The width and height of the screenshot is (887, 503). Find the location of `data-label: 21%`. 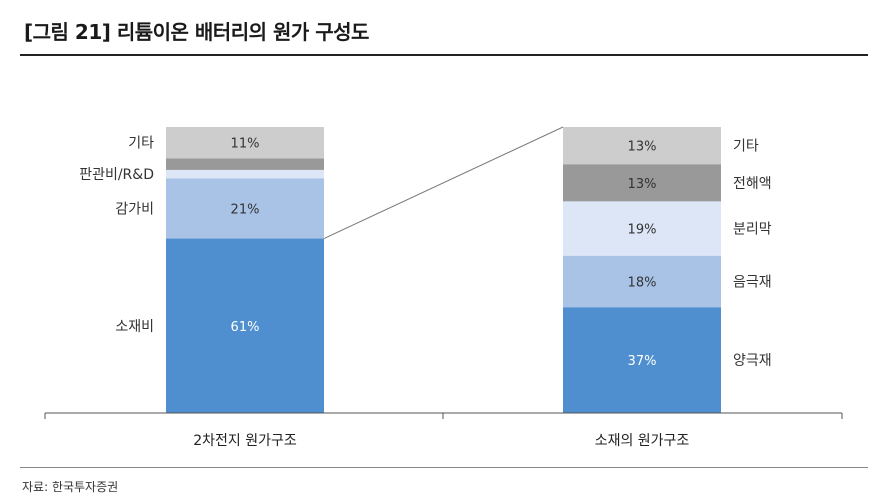

data-label: 21% is located at coordinates (245, 210).